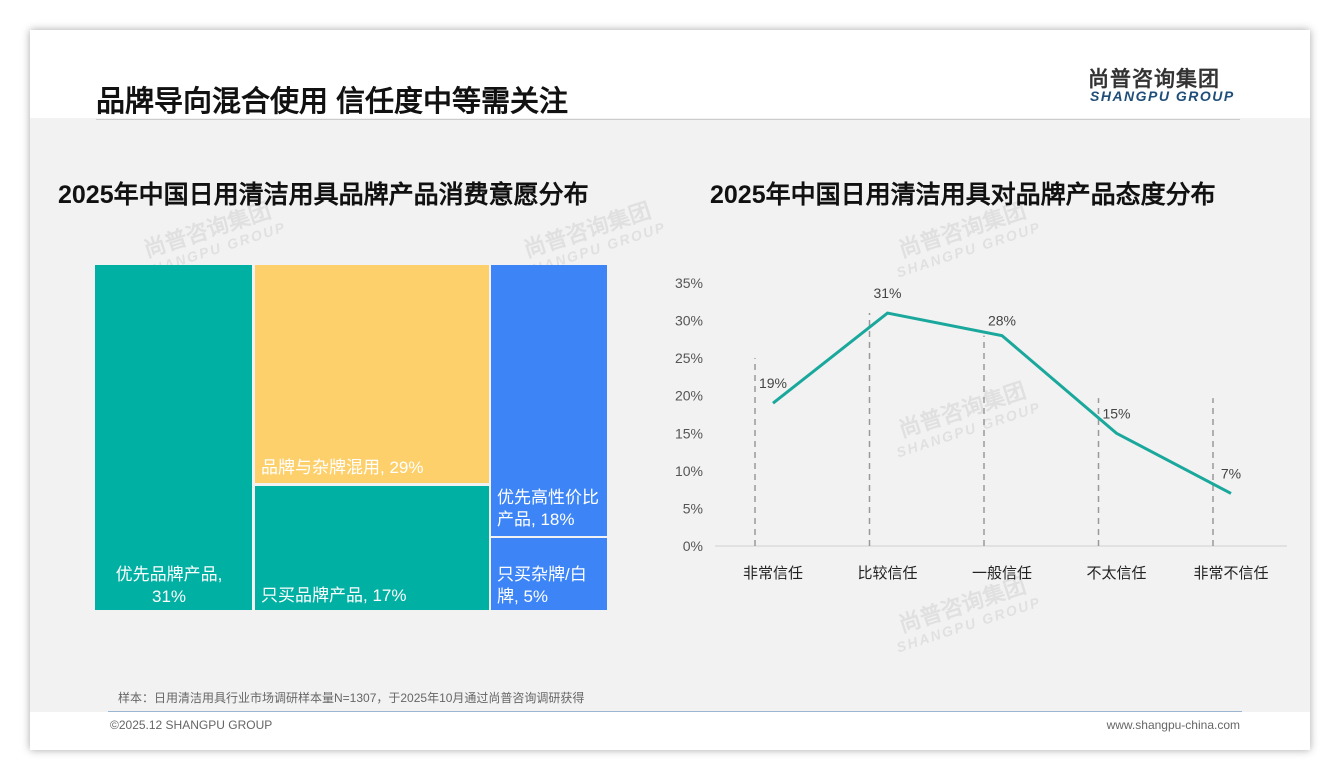 This screenshot has width=1340, height=780. What do you see at coordinates (1002, 573) in the screenshot?
I see `x-tick-label: 一般信任` at bounding box center [1002, 573].